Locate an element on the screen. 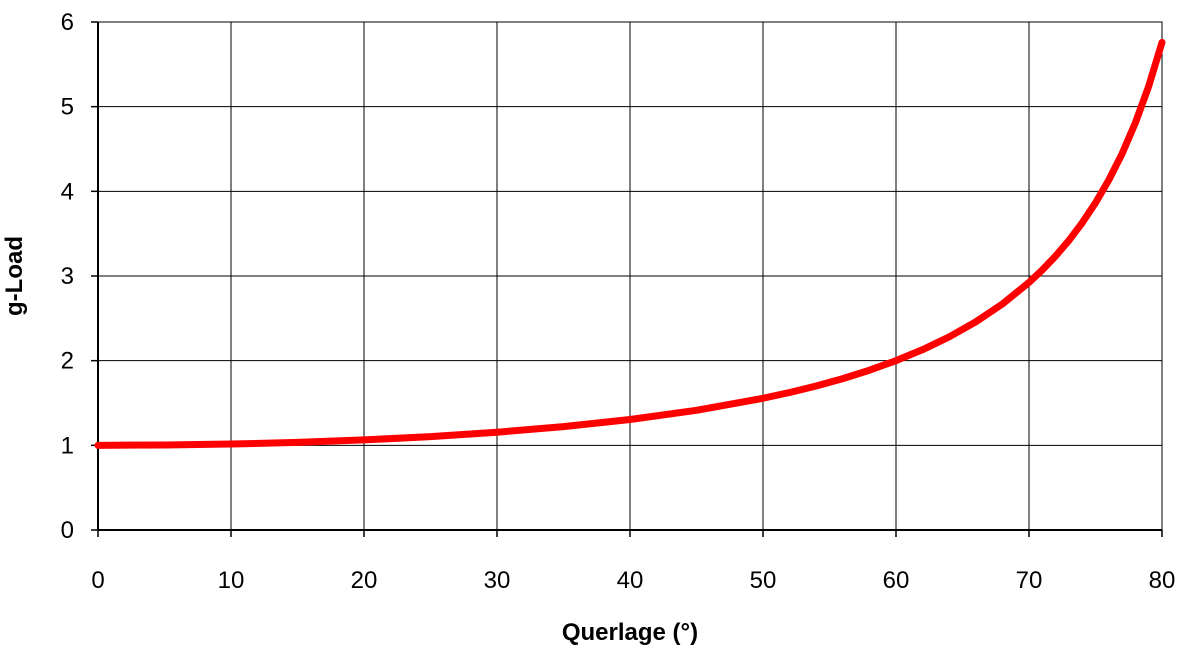  y-tick-label: 2 is located at coordinates (67, 361).